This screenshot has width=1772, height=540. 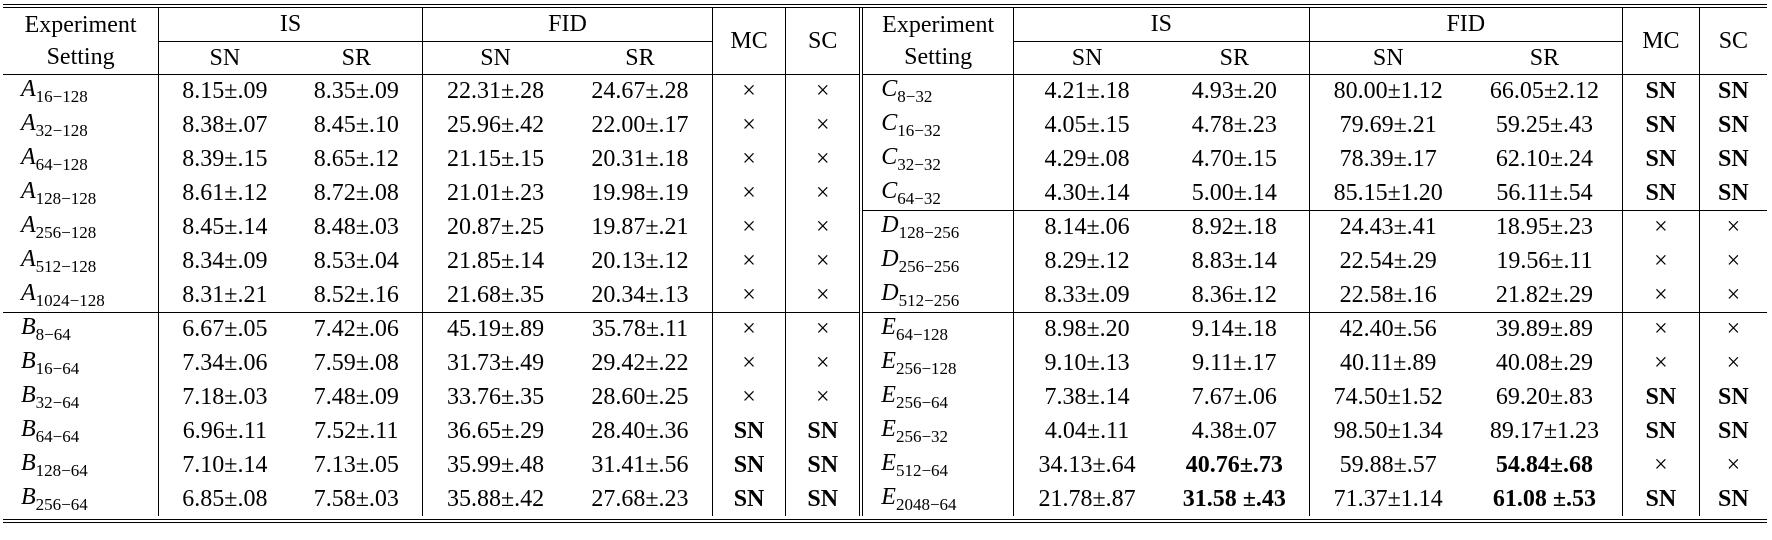 What do you see at coordinates (640, 363) in the screenshot?
I see `cell-fid-sr: 29.42±.22` at bounding box center [640, 363].